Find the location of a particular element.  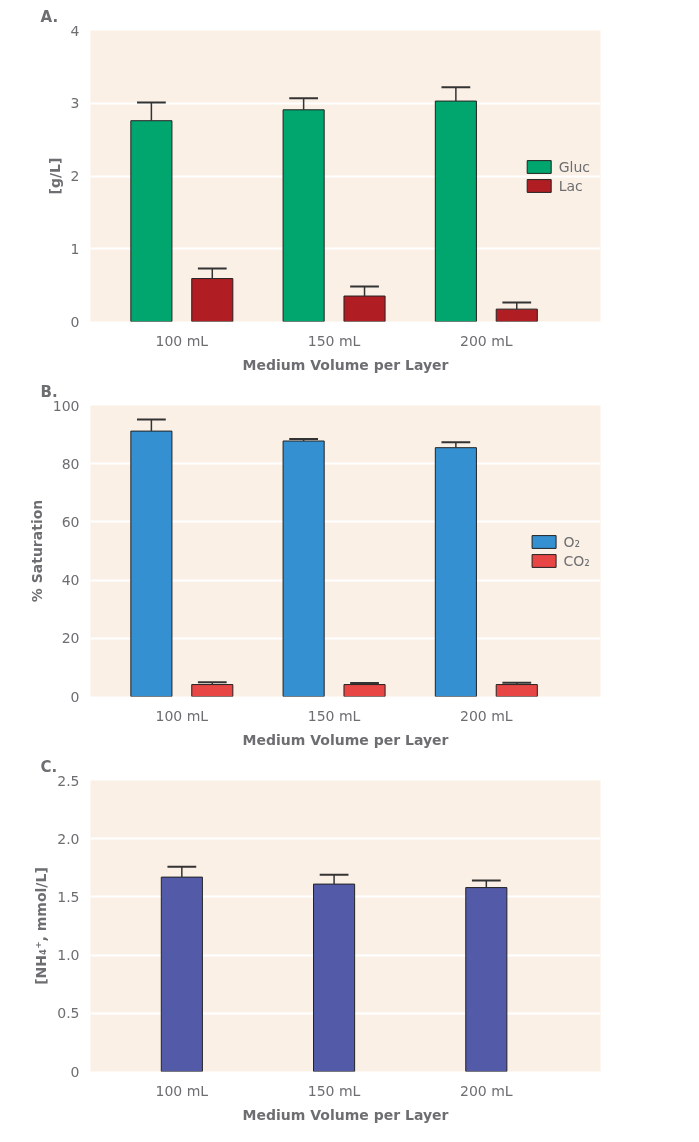

legend-label: Gluc is located at coordinates (574, 166).